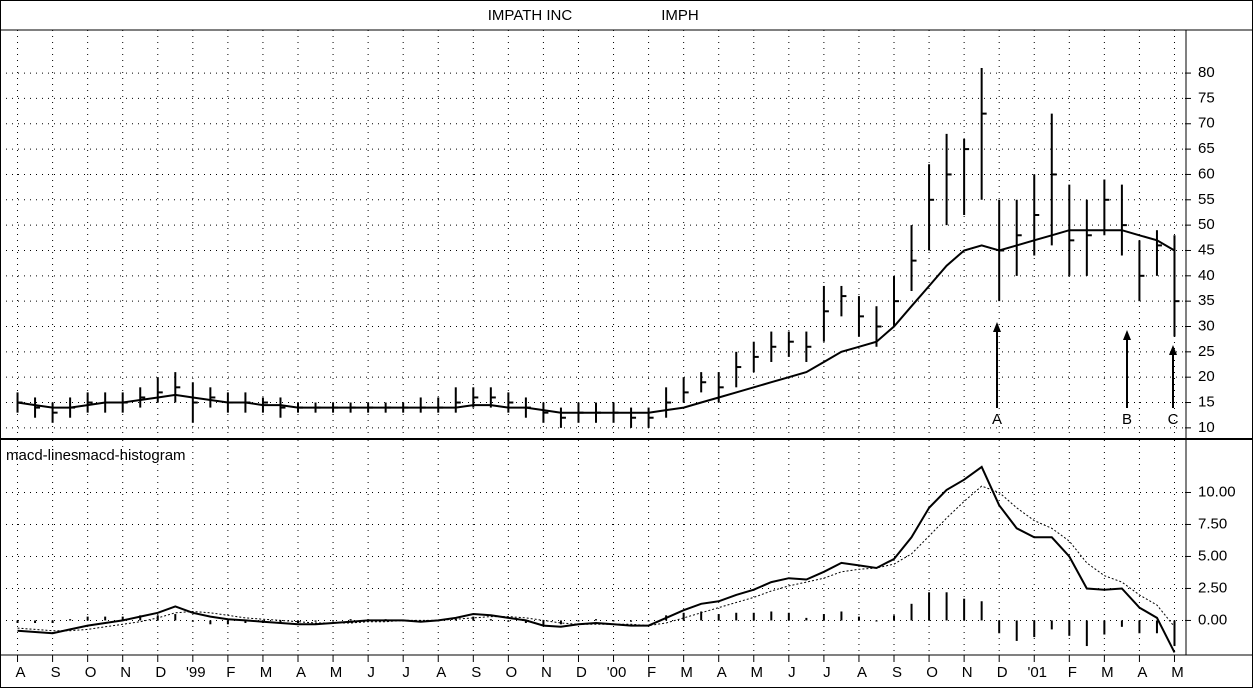 This screenshot has width=1253, height=688. I want to click on y-tick-label: 45, so click(1206, 249).